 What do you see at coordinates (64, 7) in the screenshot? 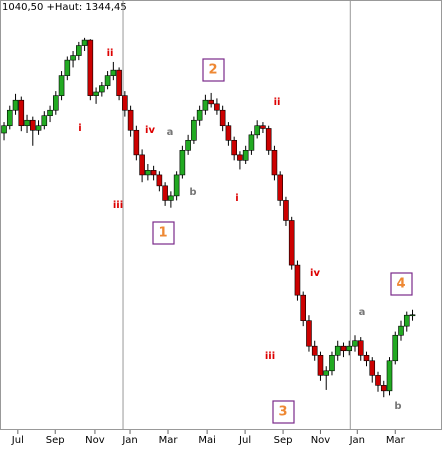
I see `chart-title: 1040,50 +Haut: 1344,45` at bounding box center [64, 7].